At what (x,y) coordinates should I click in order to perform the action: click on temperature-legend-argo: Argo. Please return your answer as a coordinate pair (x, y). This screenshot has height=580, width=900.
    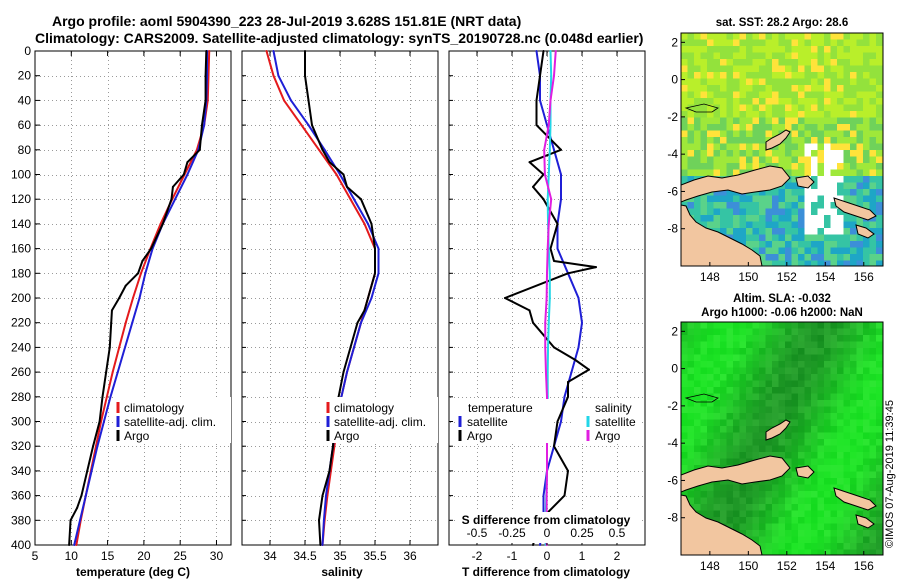
    Looking at the image, I should click on (137, 436).